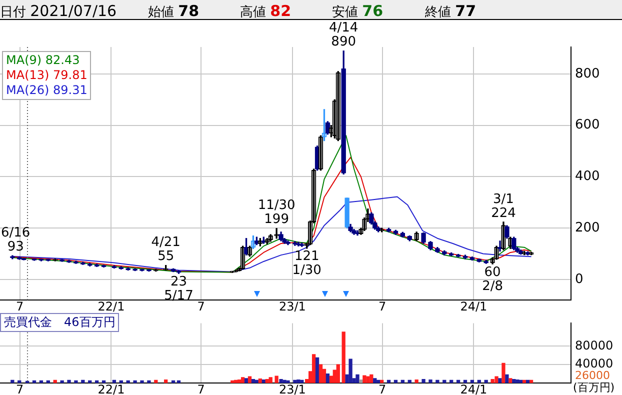 The width and height of the screenshot is (622, 395). What do you see at coordinates (579, 279) in the screenshot?
I see `y-tick-label: 0` at bounding box center [579, 279].